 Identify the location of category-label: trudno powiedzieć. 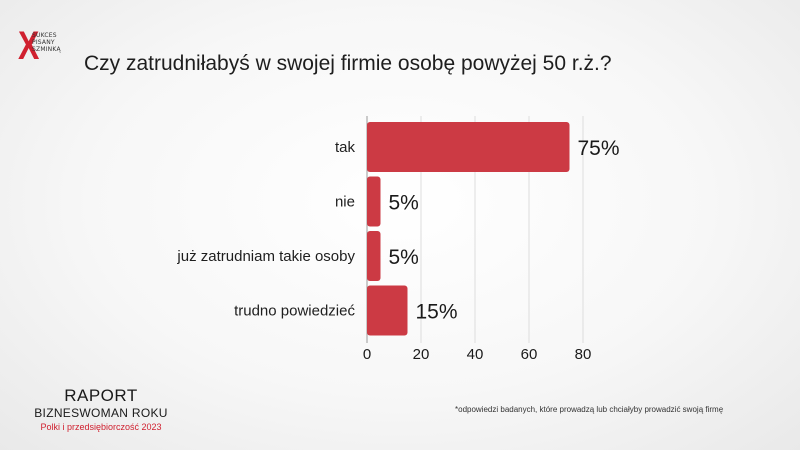
(294, 311).